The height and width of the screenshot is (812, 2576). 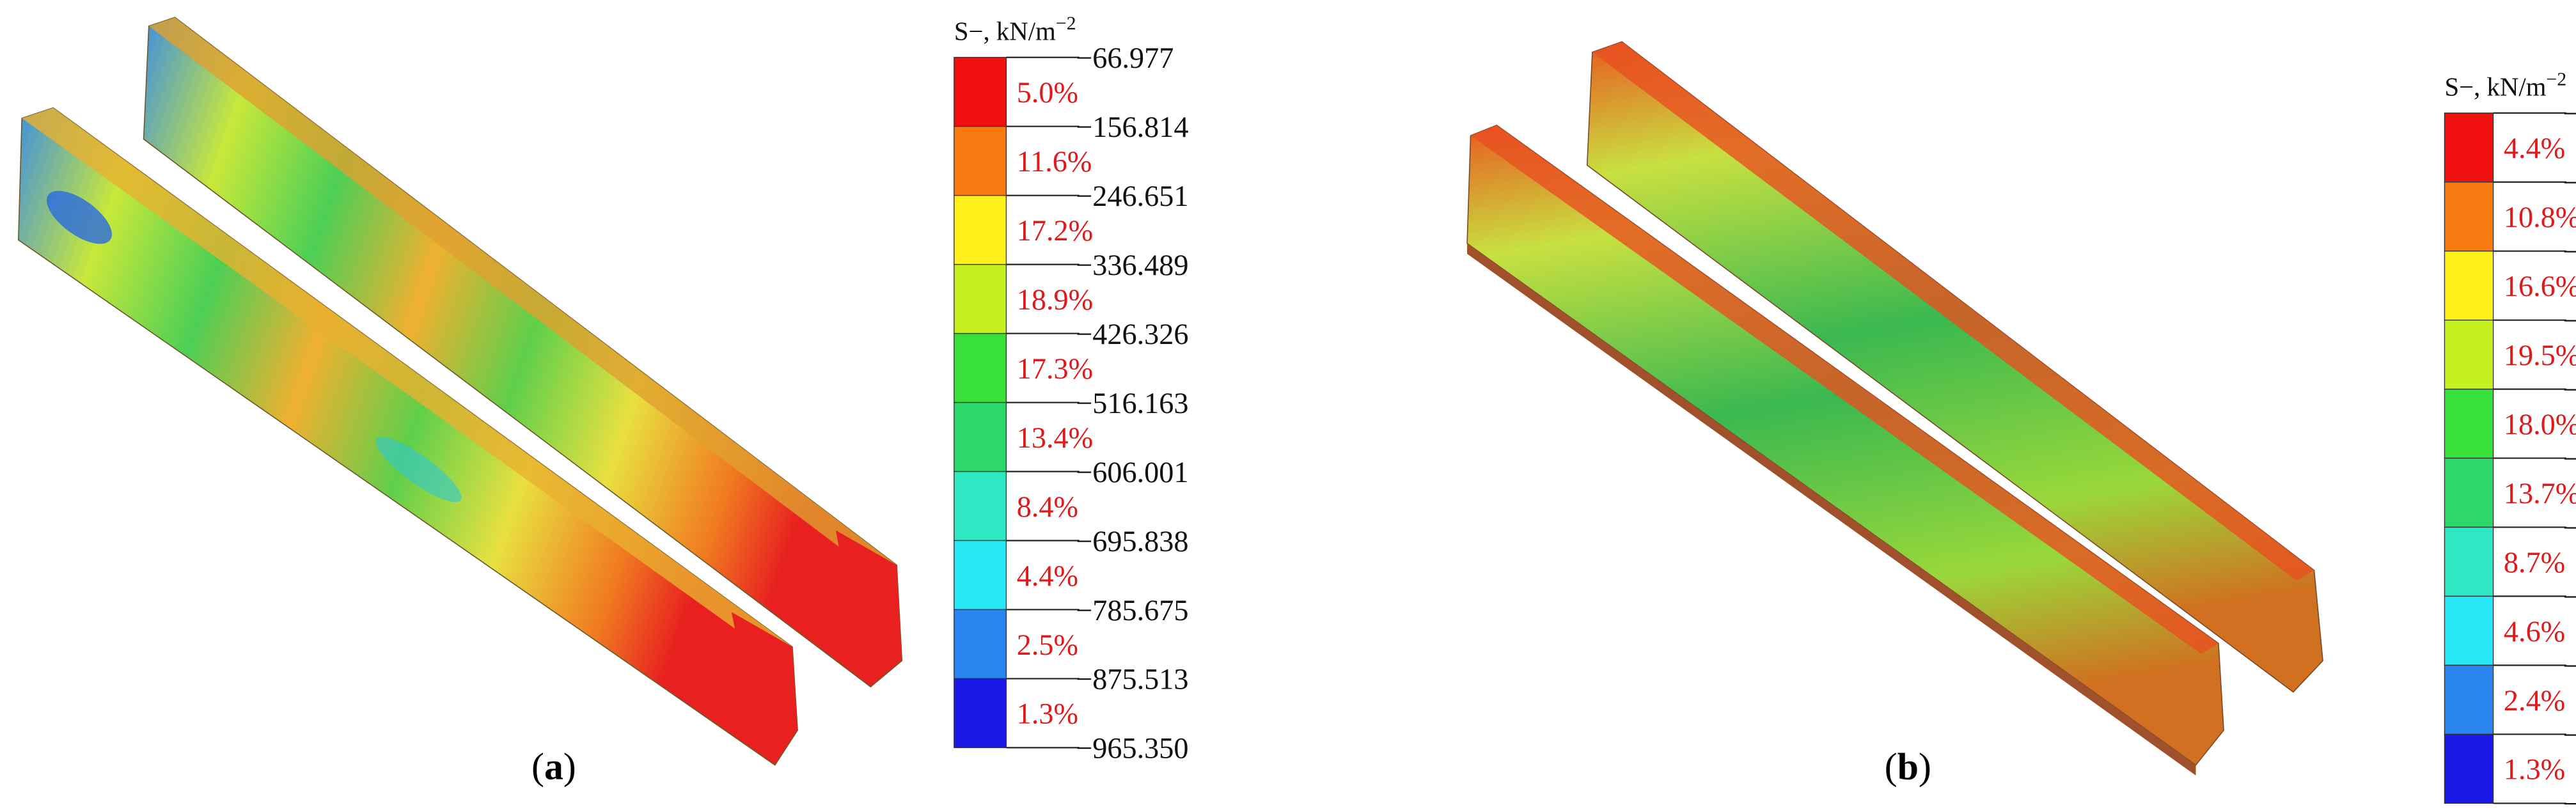 I want to click on panel-label-part: b, so click(x=1908, y=766).